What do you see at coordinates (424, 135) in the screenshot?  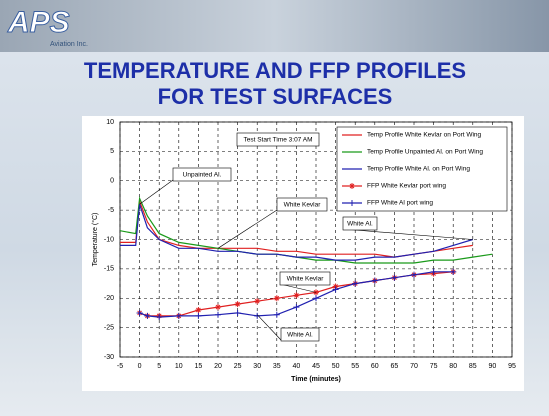 I see `legend-label: Temp Profile White Kevlar on Port Wing` at bounding box center [424, 135].